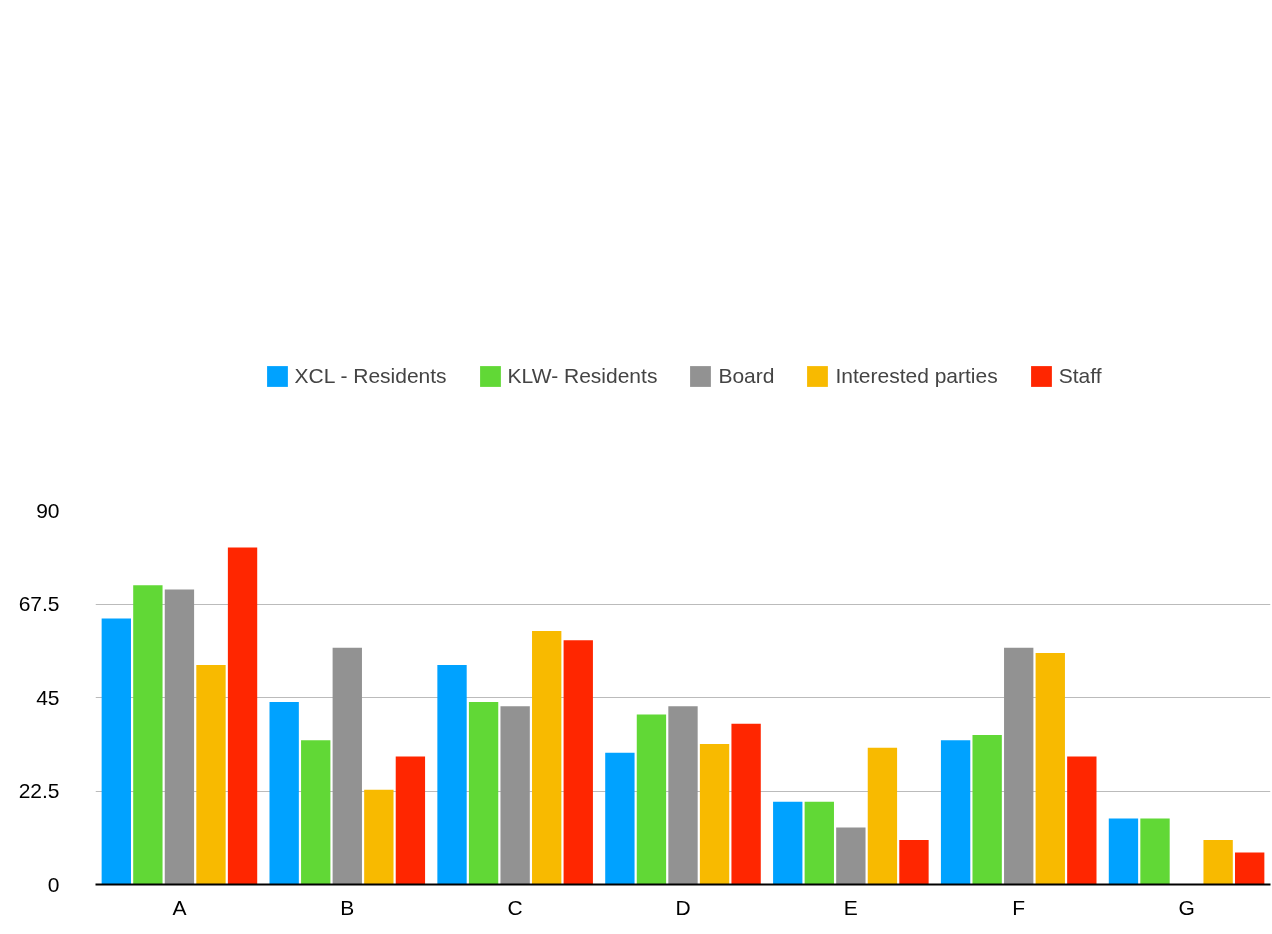 The height and width of the screenshot is (934, 1272). What do you see at coordinates (39, 790) in the screenshot?
I see `y-tick-label: 22.5` at bounding box center [39, 790].